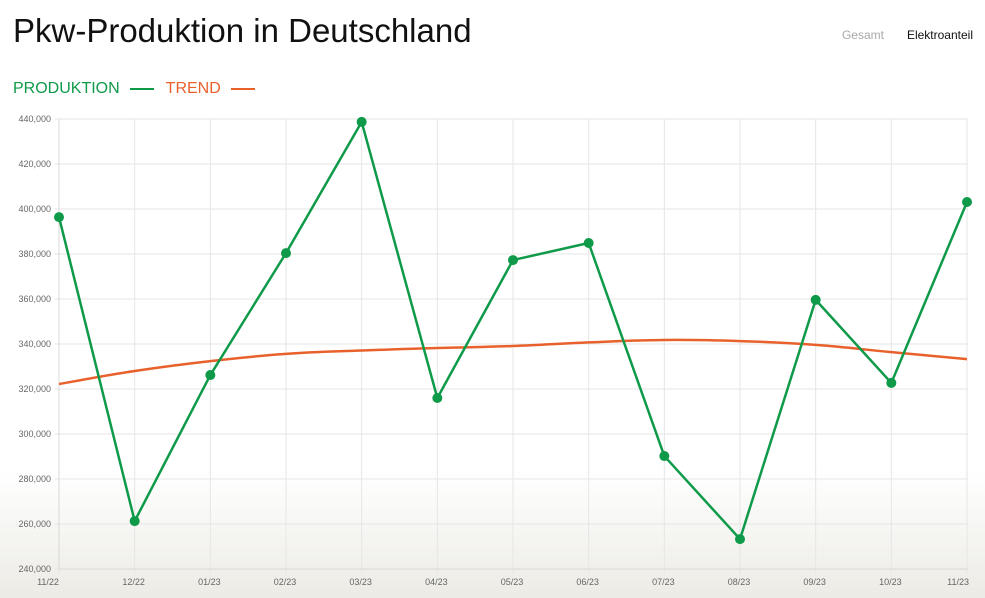  What do you see at coordinates (862, 35) in the screenshot?
I see `tab-gesamt: Gesamt` at bounding box center [862, 35].